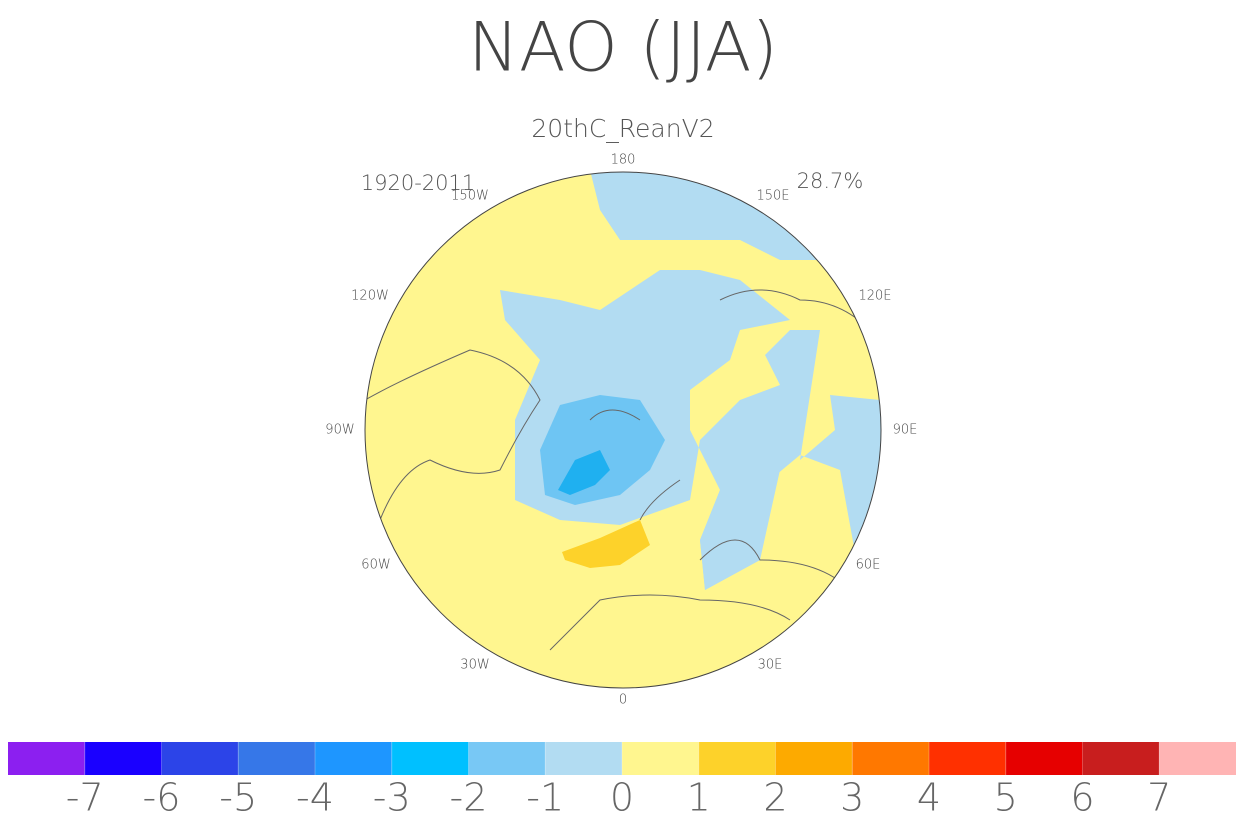 This screenshot has height=822, width=1244. What do you see at coordinates (584, 472) in the screenshot?
I see `negative-center` at bounding box center [584, 472].